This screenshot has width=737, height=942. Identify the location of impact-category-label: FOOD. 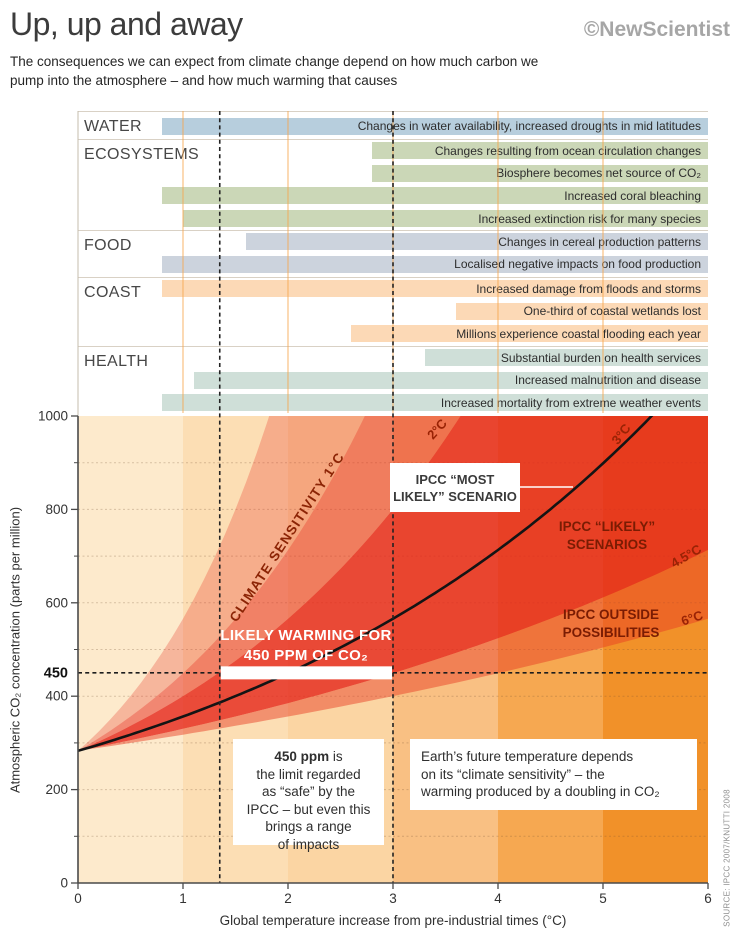
(108, 245).